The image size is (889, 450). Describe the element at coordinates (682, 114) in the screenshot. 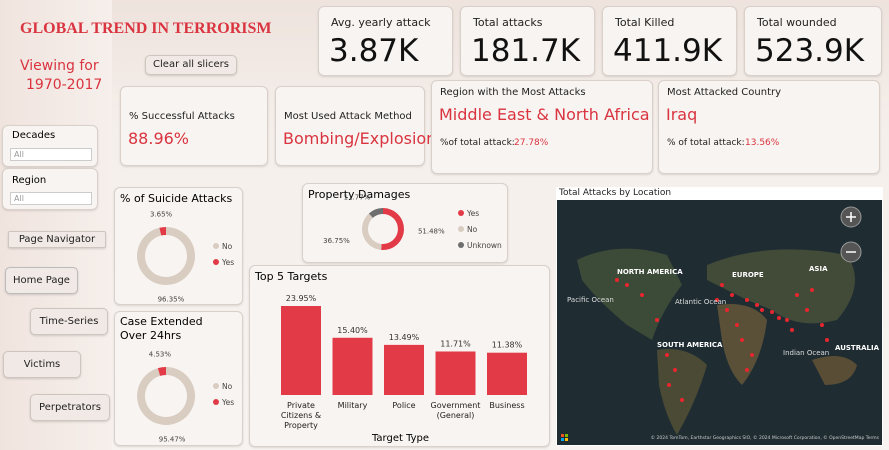

I see `card-value: Iraq` at that location.